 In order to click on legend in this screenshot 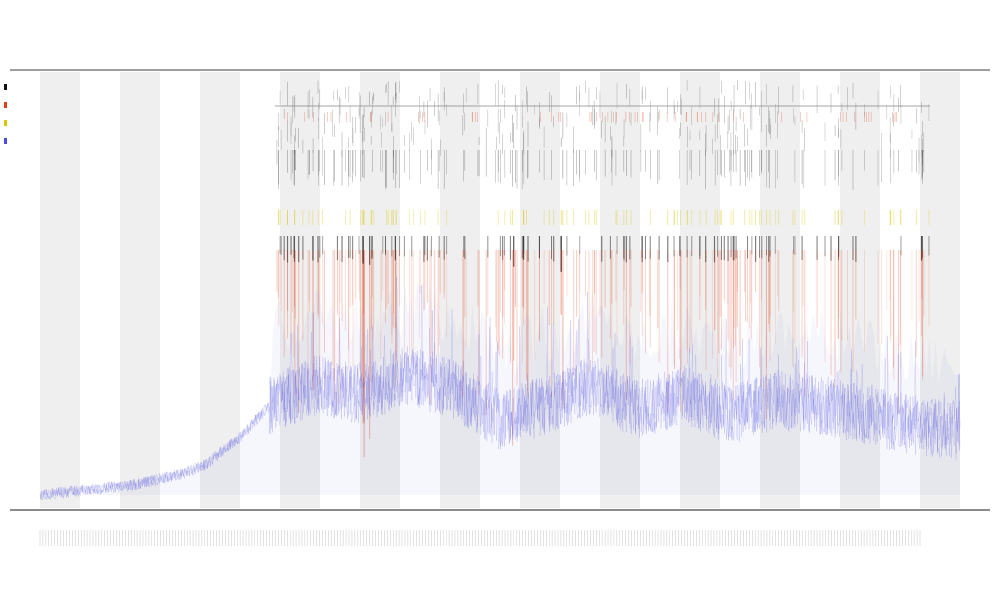, I will do `click(5, 114)`.